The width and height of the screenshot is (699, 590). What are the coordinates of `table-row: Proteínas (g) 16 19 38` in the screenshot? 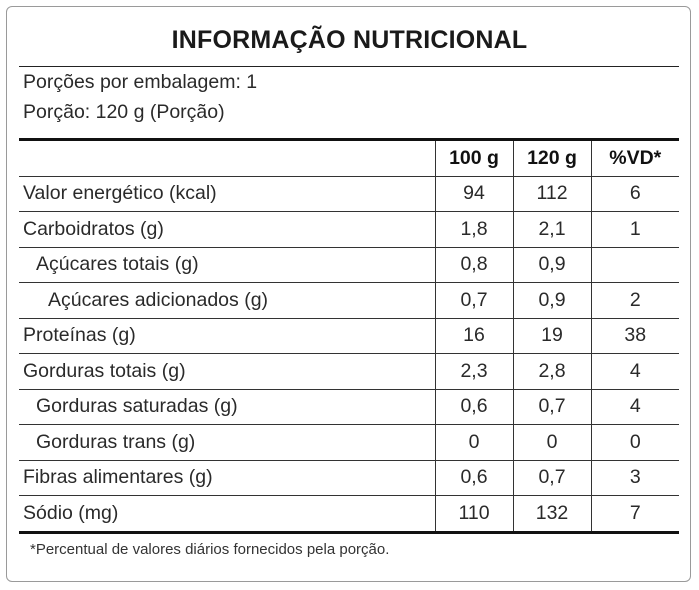 It's located at (349, 336).